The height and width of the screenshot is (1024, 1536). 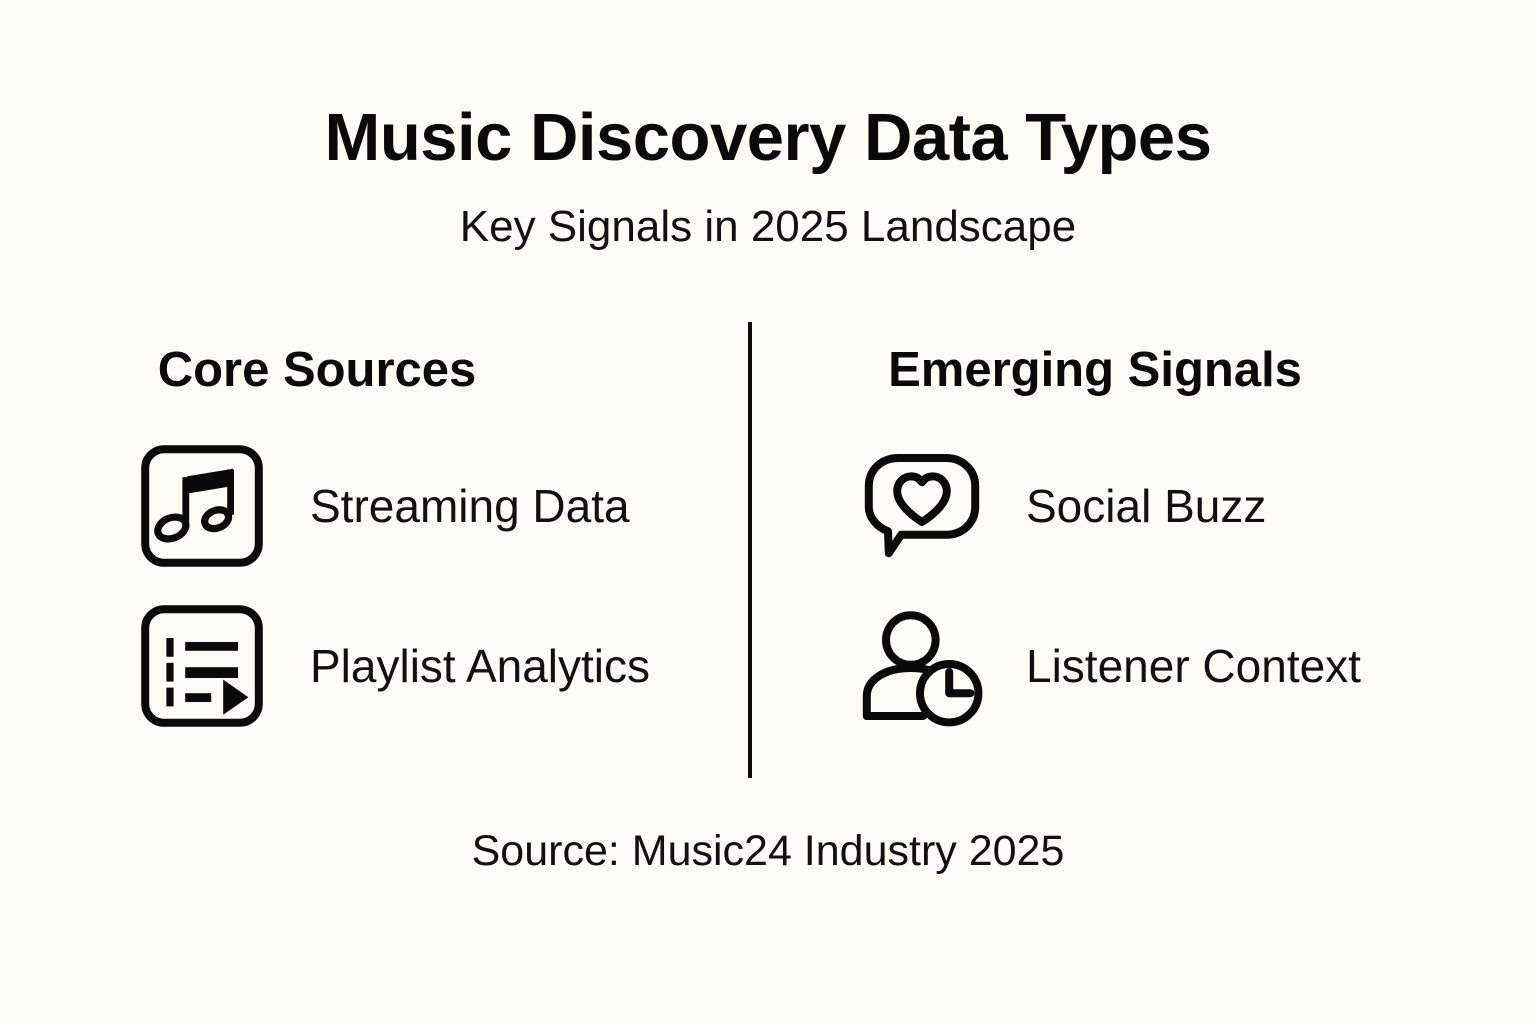 I want to click on column-divider, so click(x=750, y=550).